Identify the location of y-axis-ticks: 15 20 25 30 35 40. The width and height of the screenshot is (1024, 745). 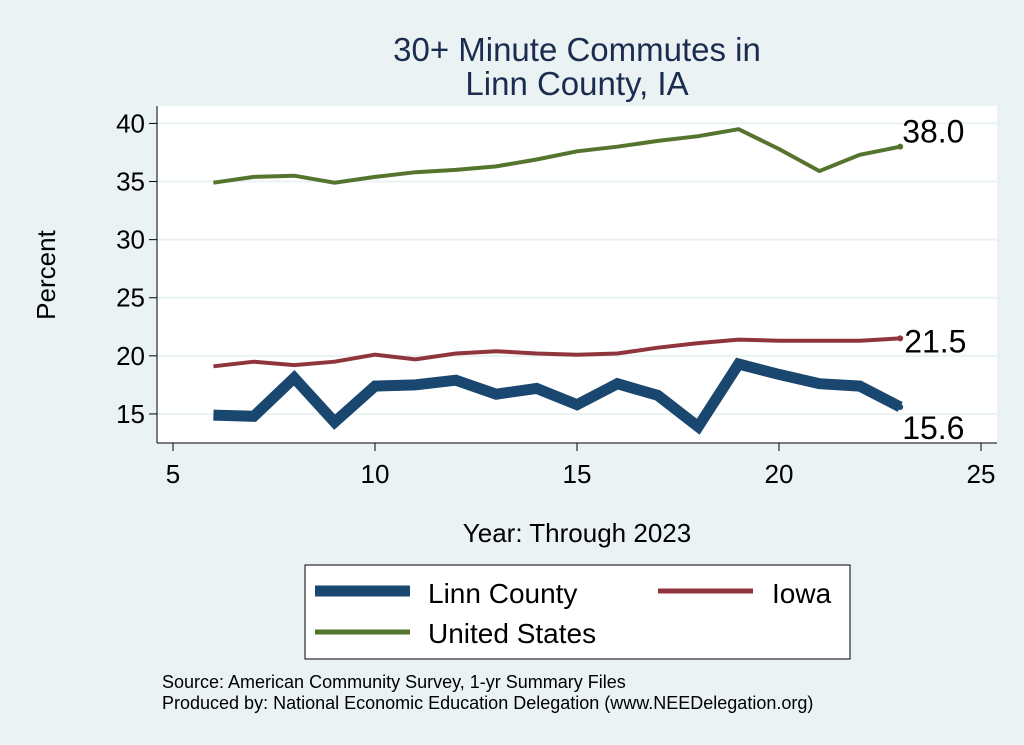
(136, 268).